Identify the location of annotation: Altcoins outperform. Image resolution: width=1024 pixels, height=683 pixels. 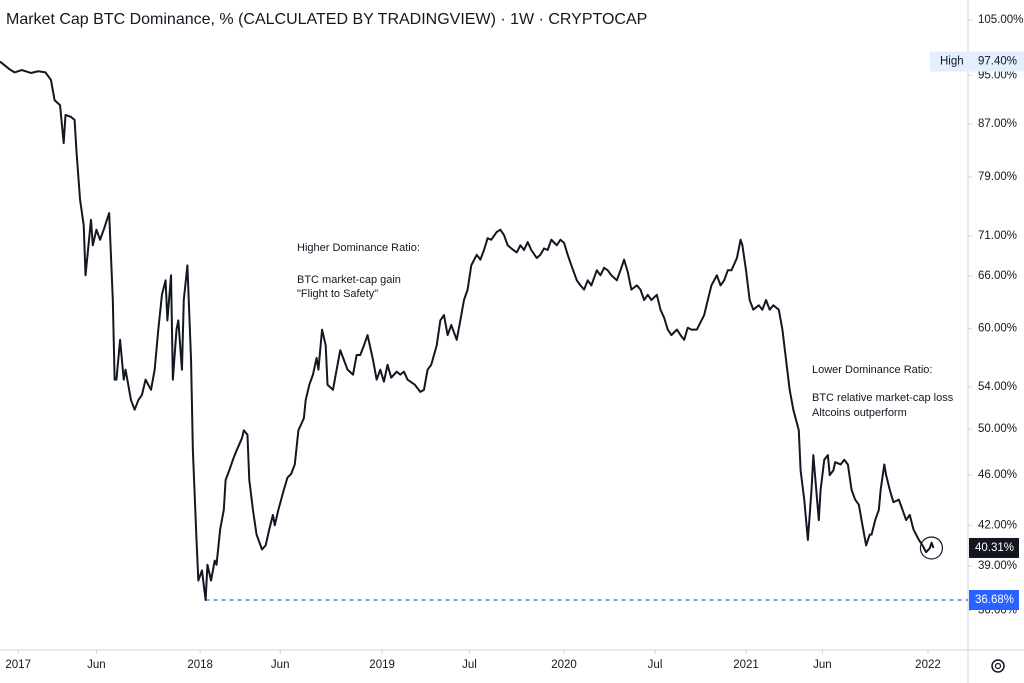
(859, 413).